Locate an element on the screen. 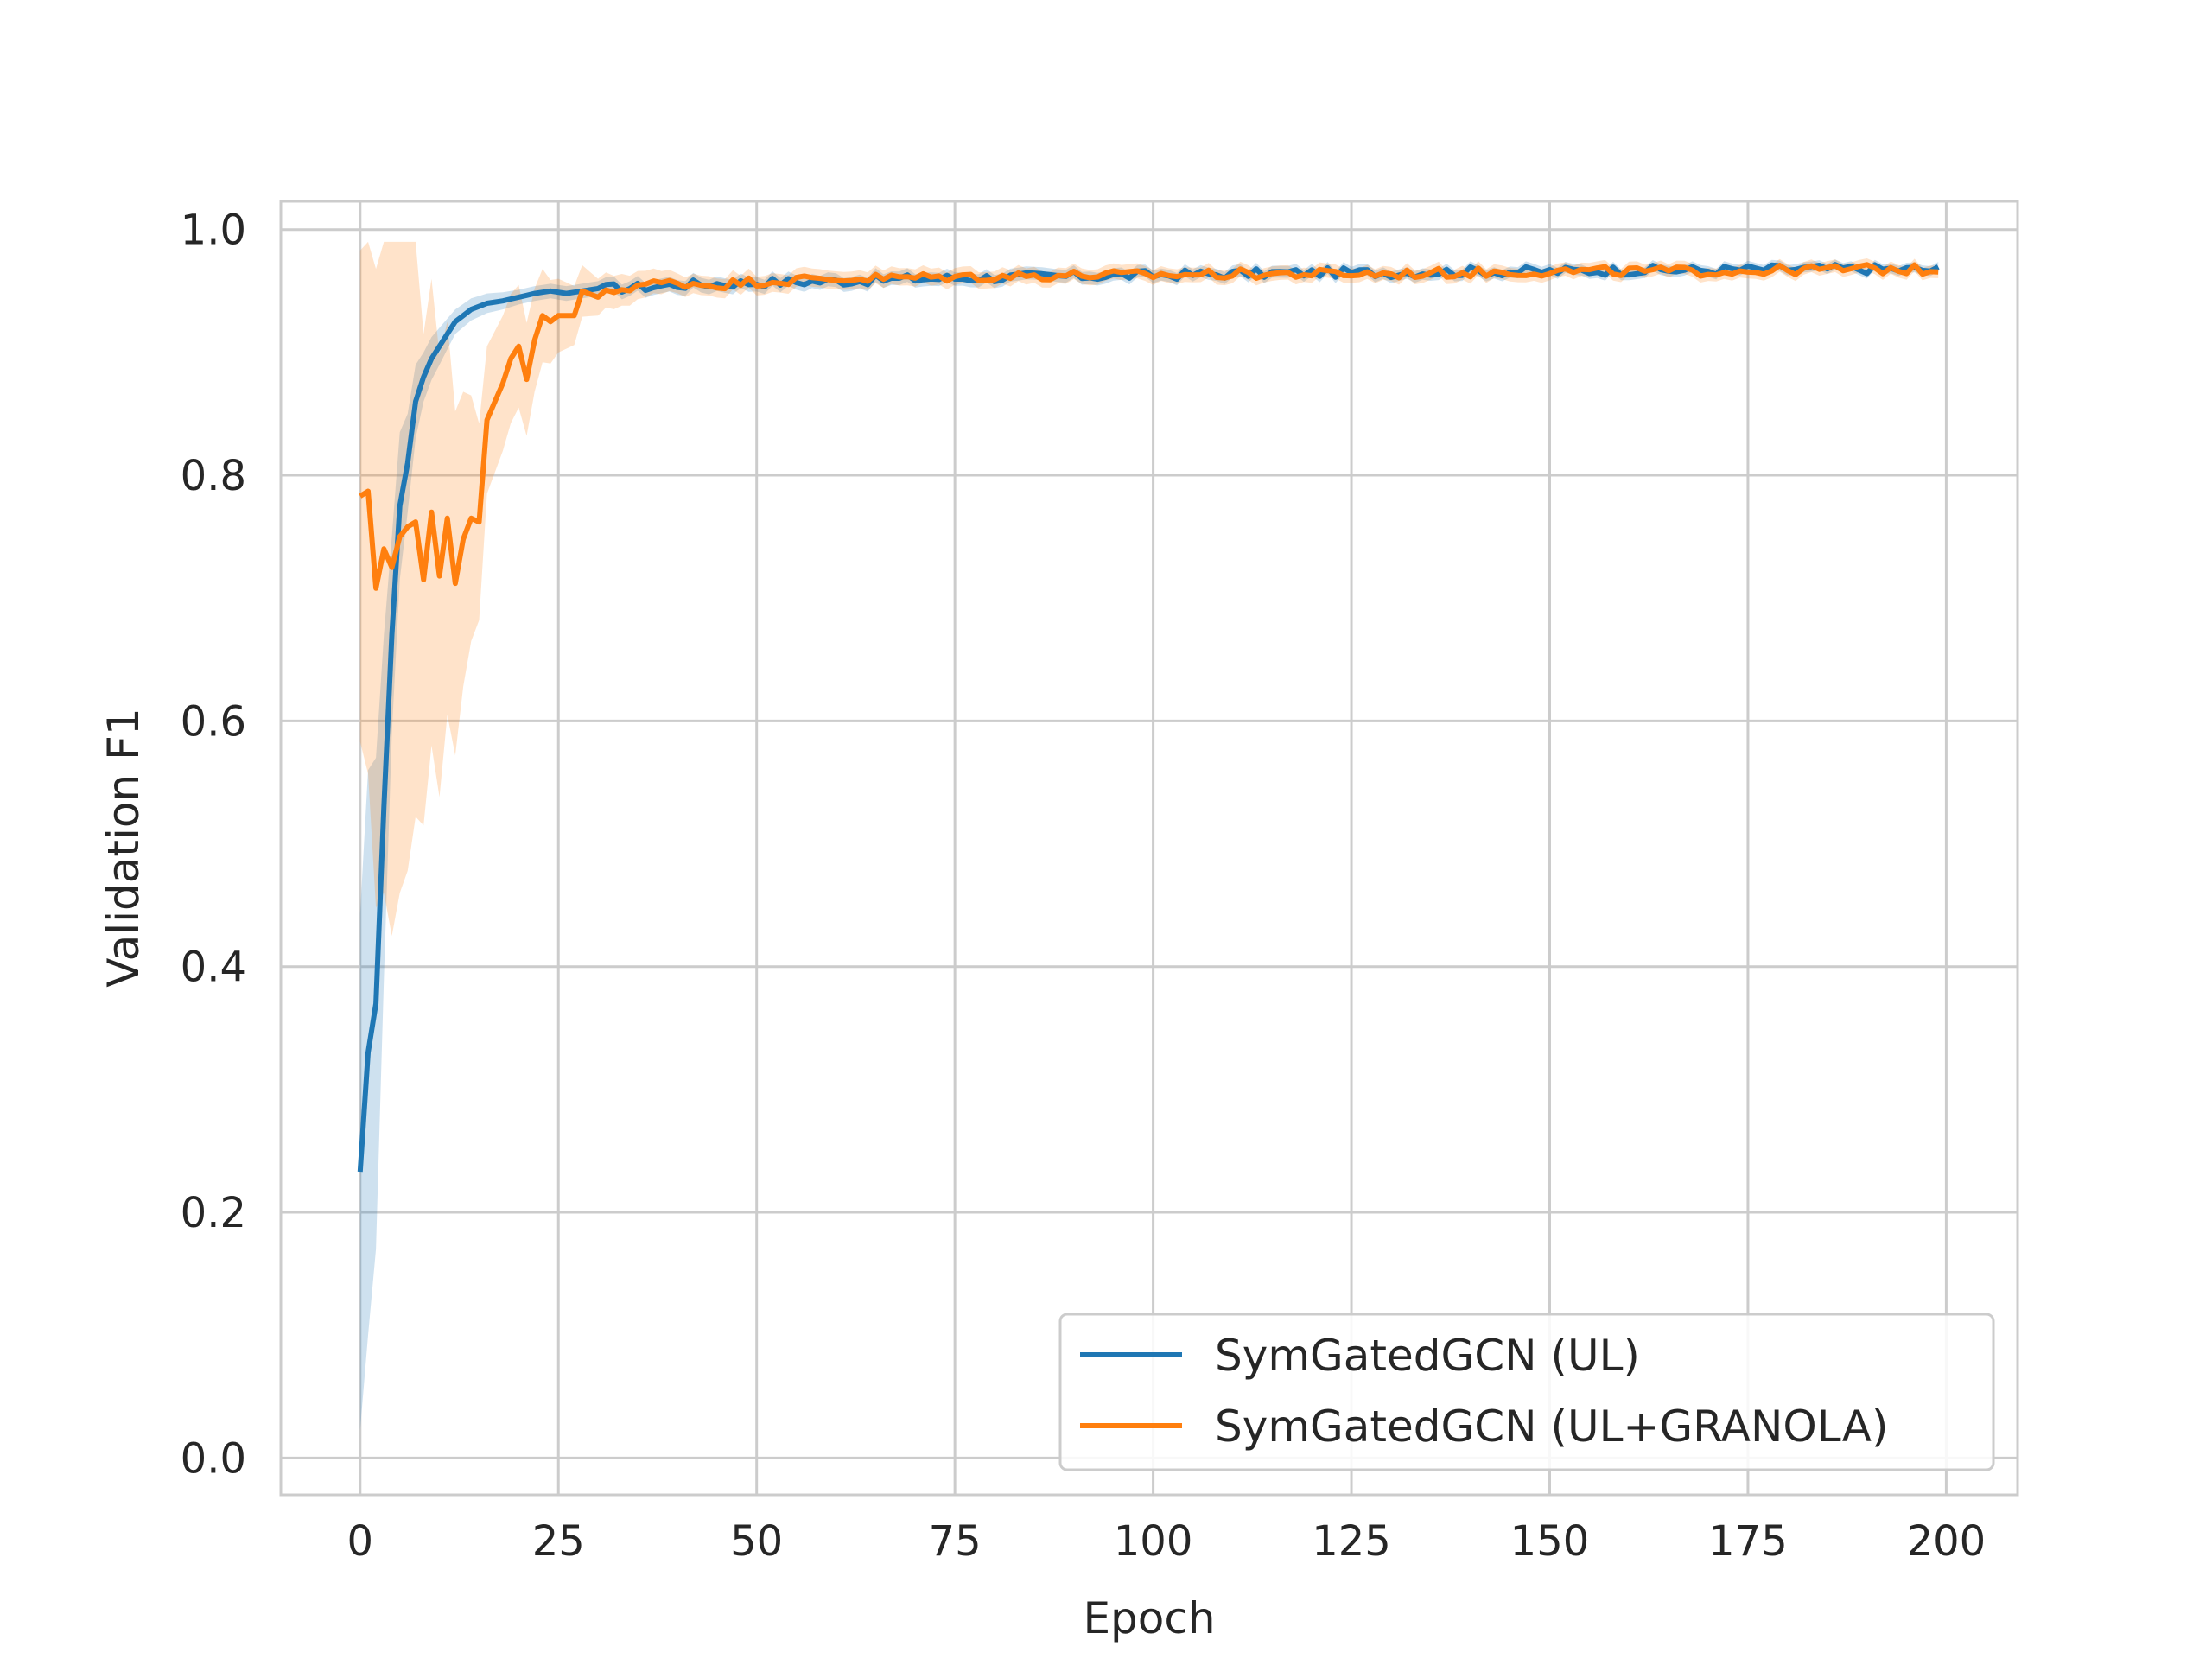  x-tick-label: 125 is located at coordinates (1351, 1541).